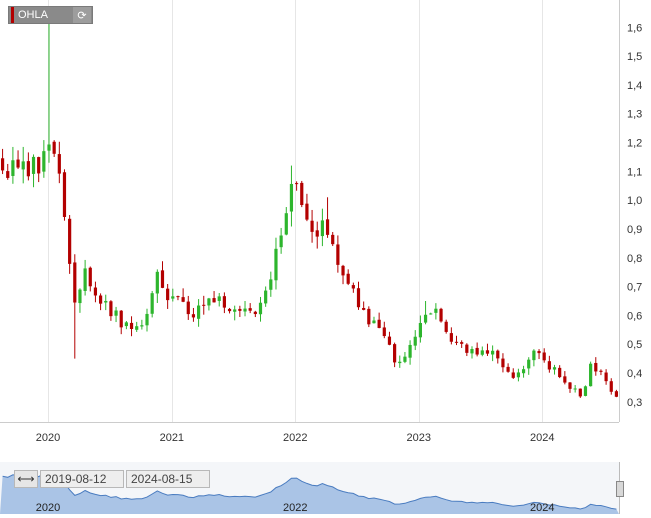 Image resolution: width=651 pixels, height=518 pixels. Describe the element at coordinates (50, 15) in the screenshot. I see `ticker-selector: OHLA ⟳` at that location.